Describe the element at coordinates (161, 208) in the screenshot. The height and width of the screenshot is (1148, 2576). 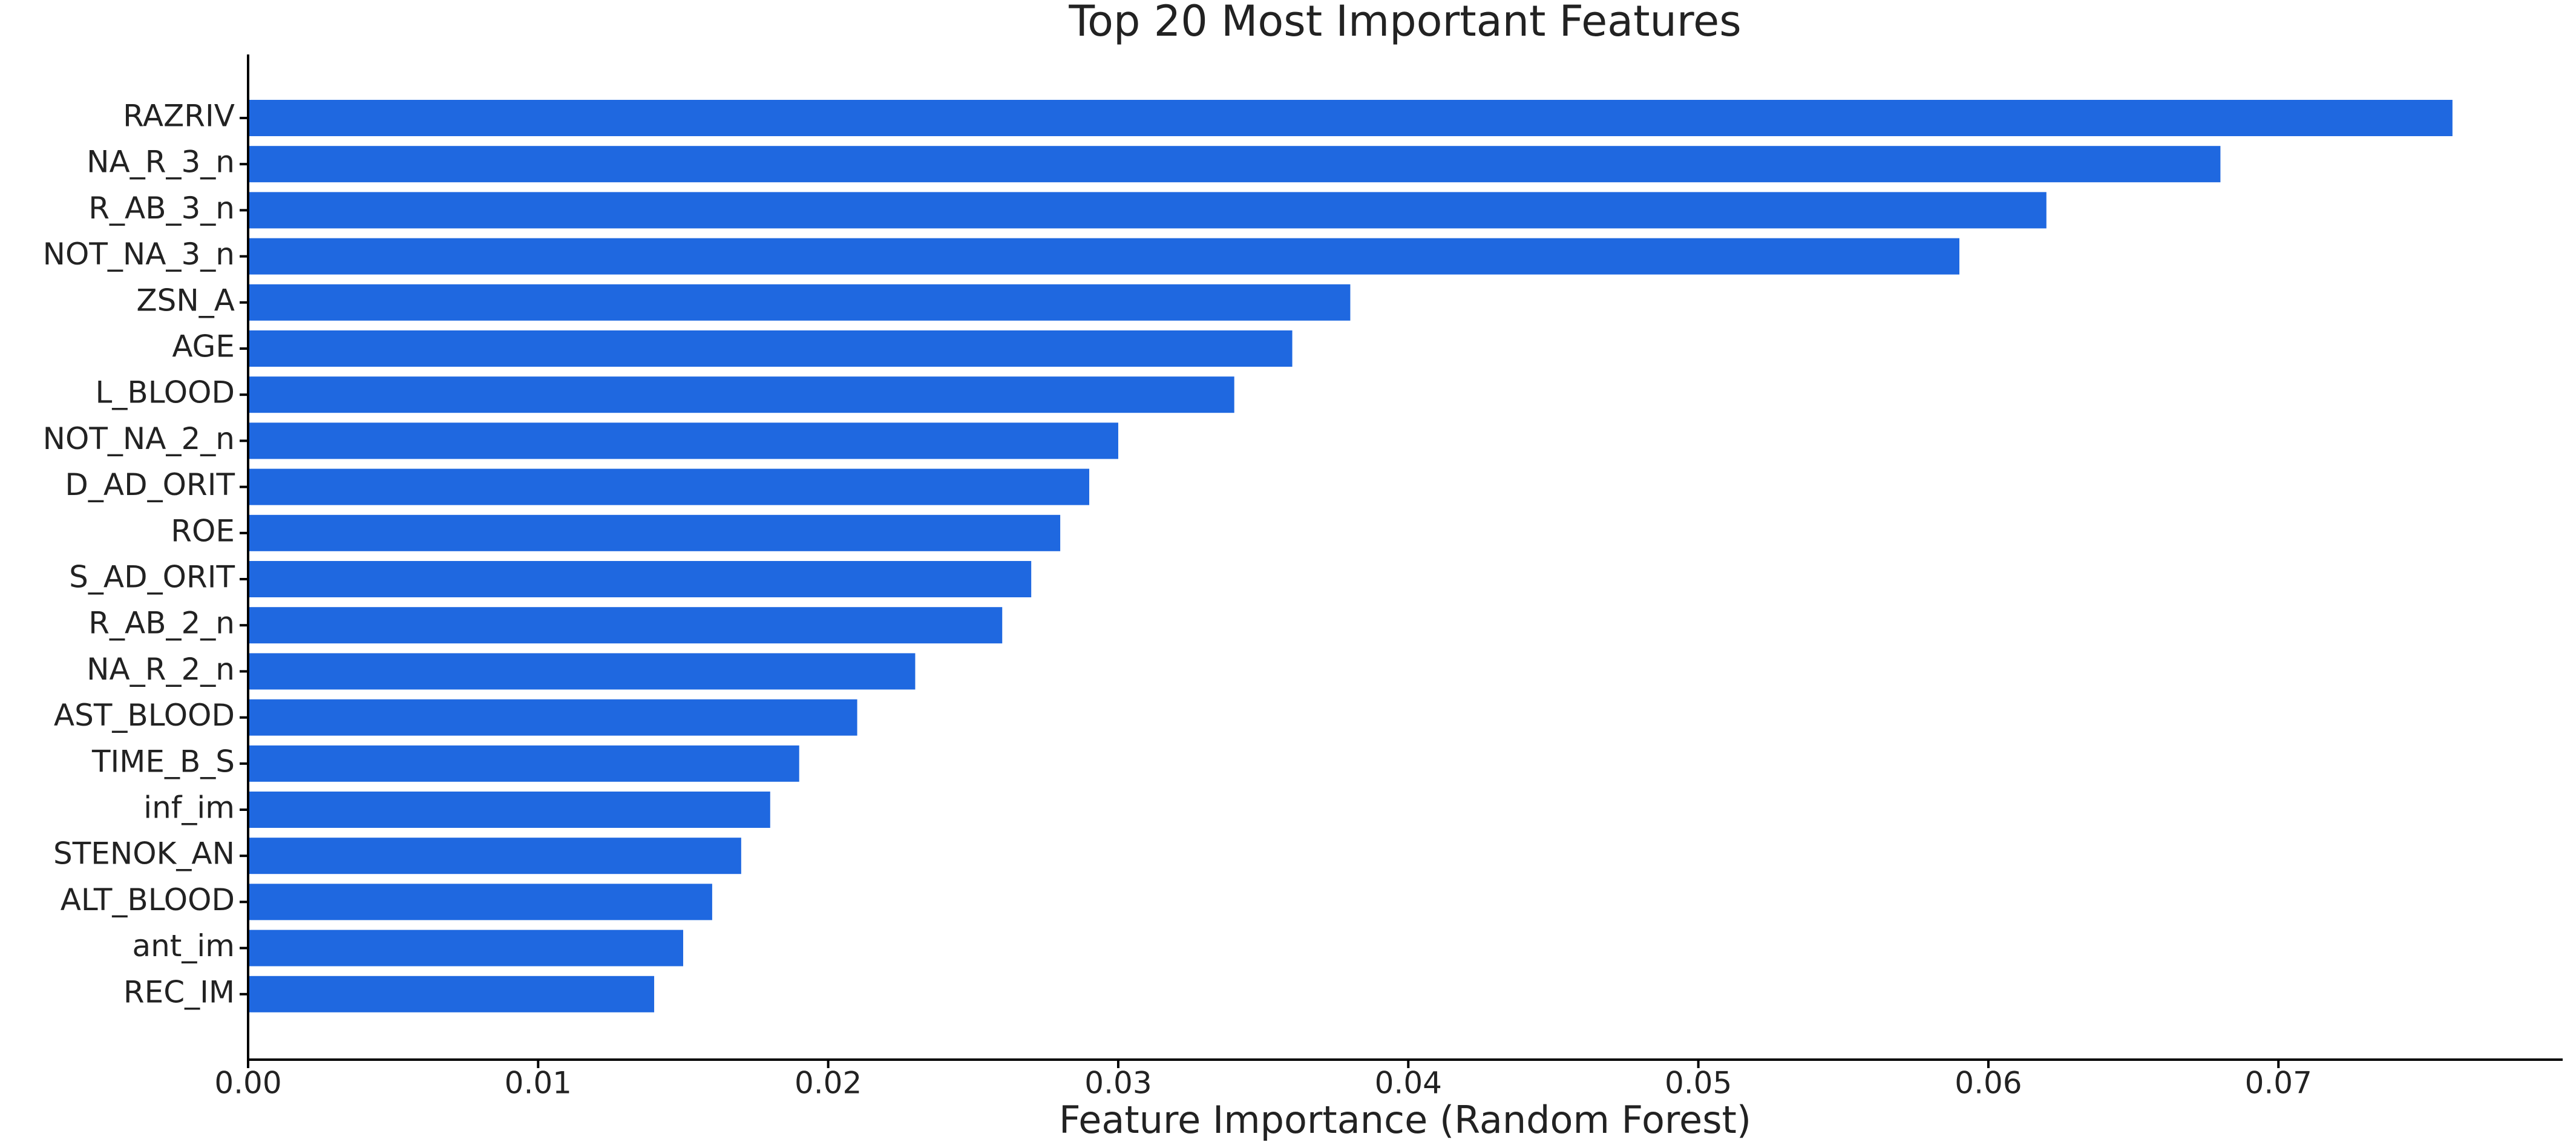
I see `y-tick-label: R_AB_3_n` at that location.